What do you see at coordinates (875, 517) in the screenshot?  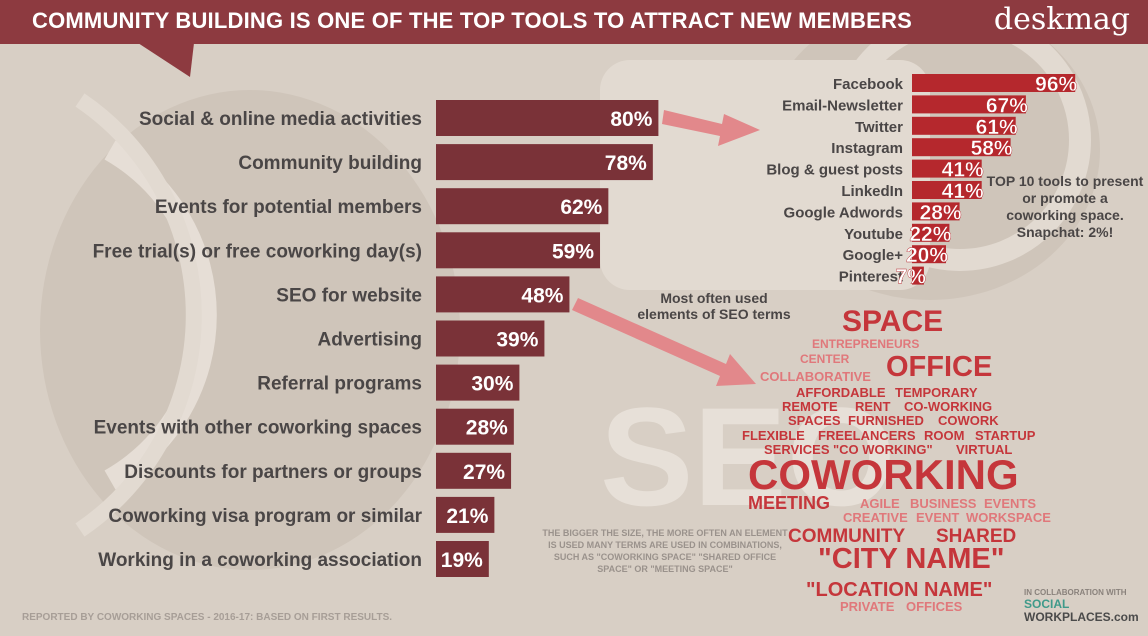 I see `cloud-word: CREATIVE` at bounding box center [875, 517].